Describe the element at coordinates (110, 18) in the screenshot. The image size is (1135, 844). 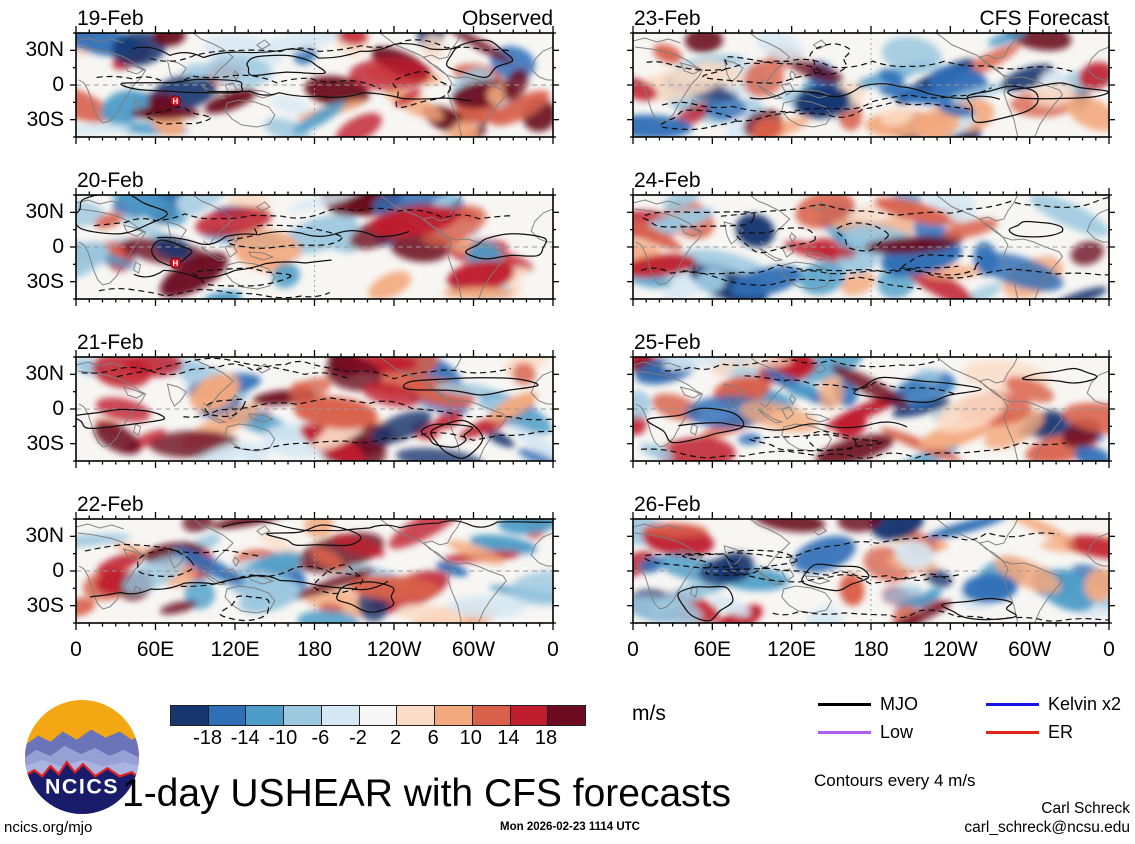
I see `panel-date-label: 19-Feb` at that location.